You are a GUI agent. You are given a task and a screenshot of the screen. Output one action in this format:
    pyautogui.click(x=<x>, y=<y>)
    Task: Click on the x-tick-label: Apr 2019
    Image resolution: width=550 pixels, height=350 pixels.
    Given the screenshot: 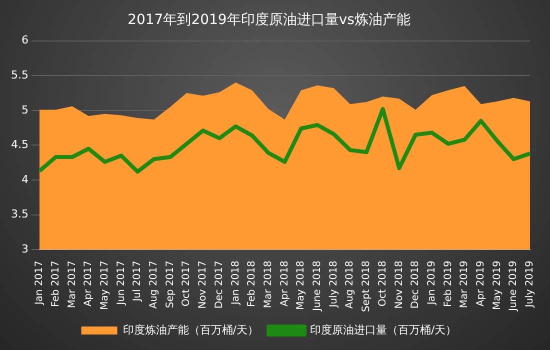 What is the action you would take?
    pyautogui.click(x=481, y=283)
    